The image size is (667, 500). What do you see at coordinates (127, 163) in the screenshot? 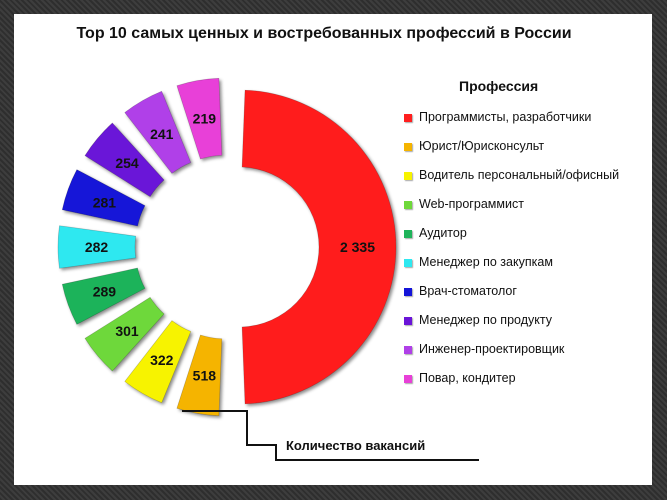
I see `slice-value-label: 254` at bounding box center [127, 163].